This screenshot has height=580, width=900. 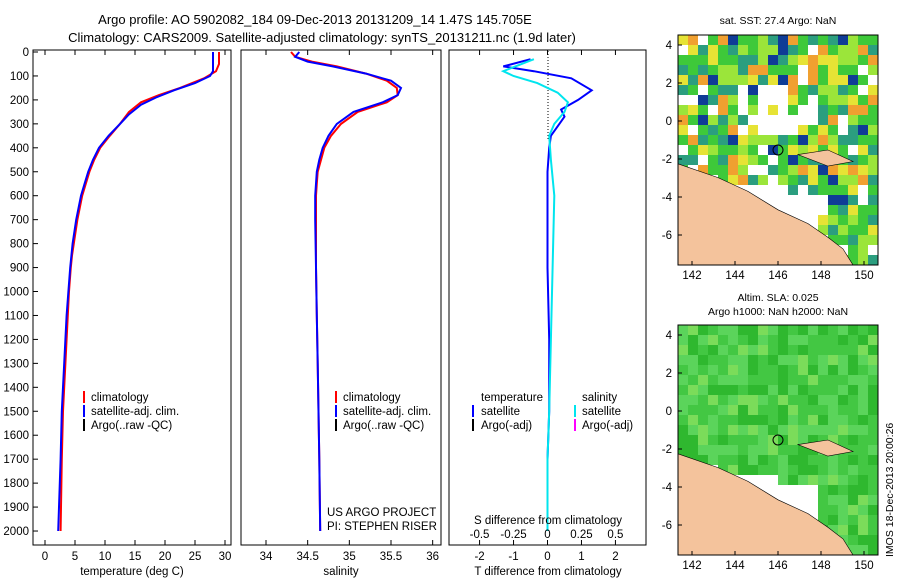 I want to click on ytick-label: 1200, so click(x=16, y=340).